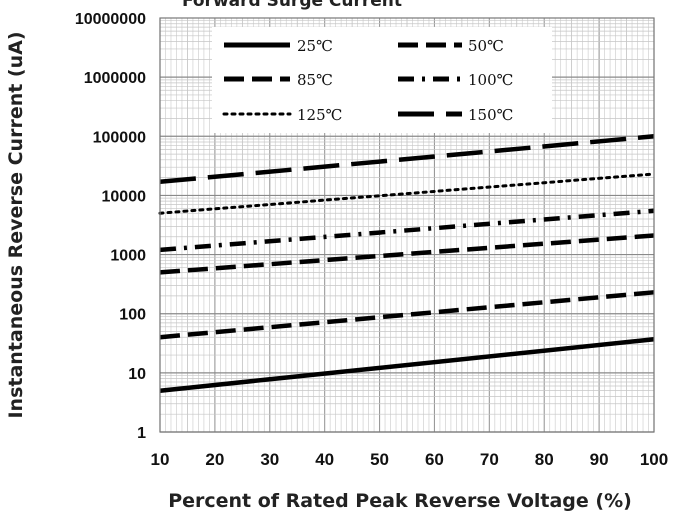  I want to click on x-tick-label: 80, so click(544, 459).